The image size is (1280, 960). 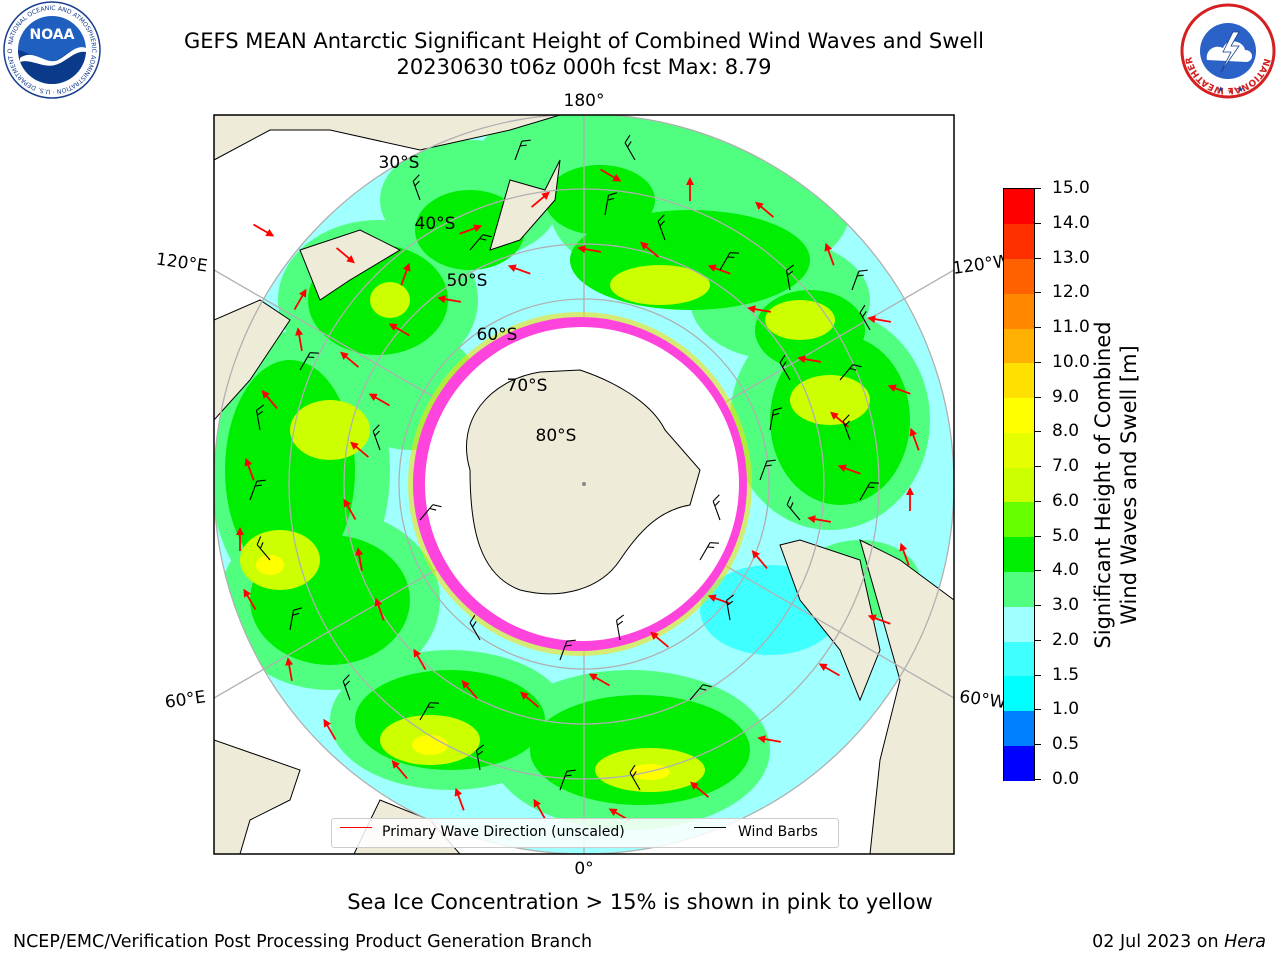 What do you see at coordinates (182, 263) in the screenshot?
I see `lon-label-120e: 120°E` at bounding box center [182, 263].